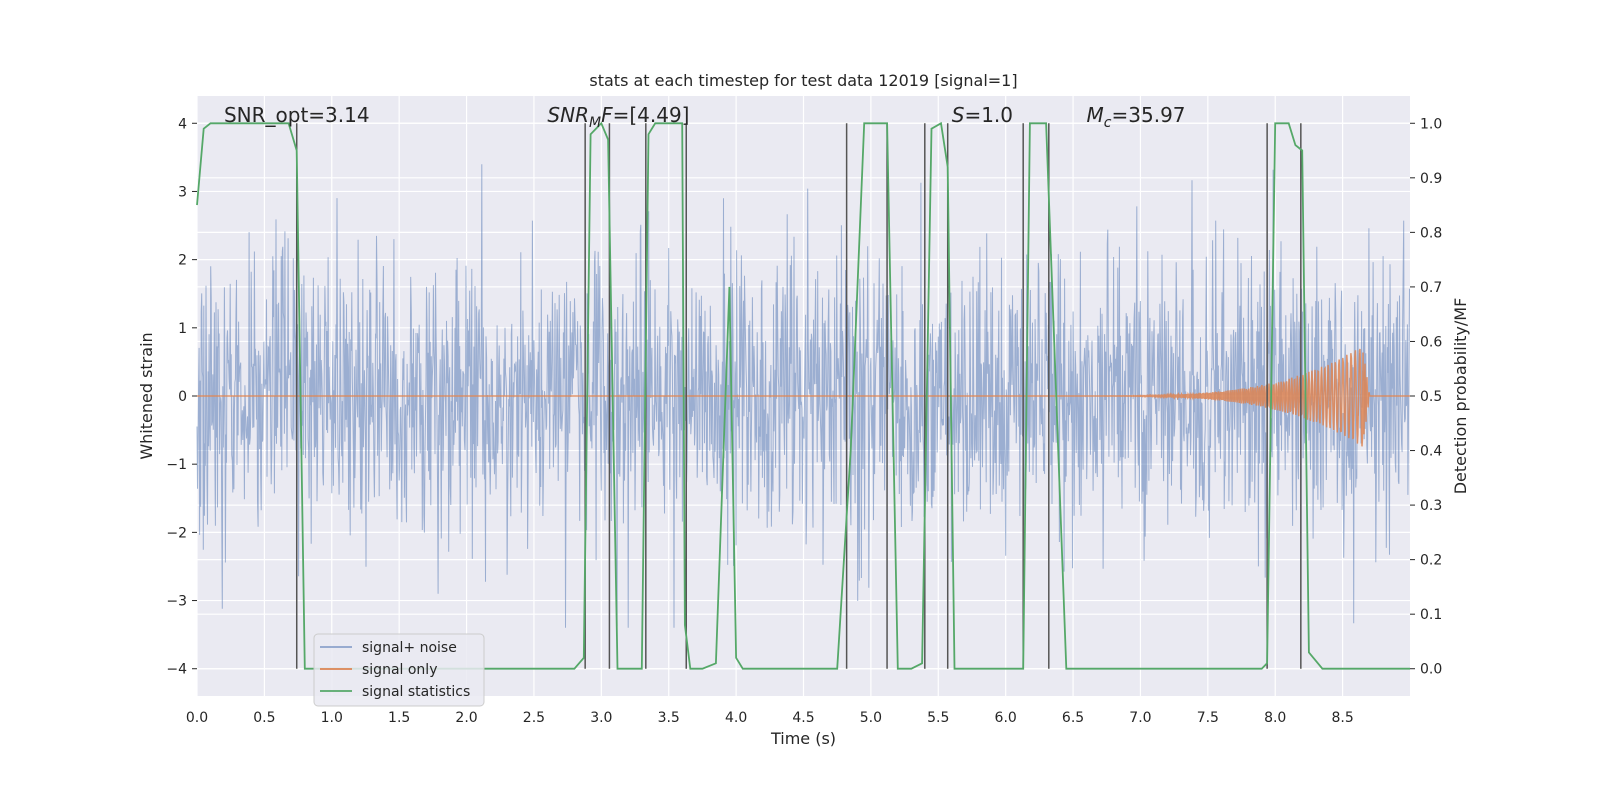 The width and height of the screenshot is (1600, 800). Describe the element at coordinates (669, 718) in the screenshot. I see `x-tick-label: 3.5` at that location.